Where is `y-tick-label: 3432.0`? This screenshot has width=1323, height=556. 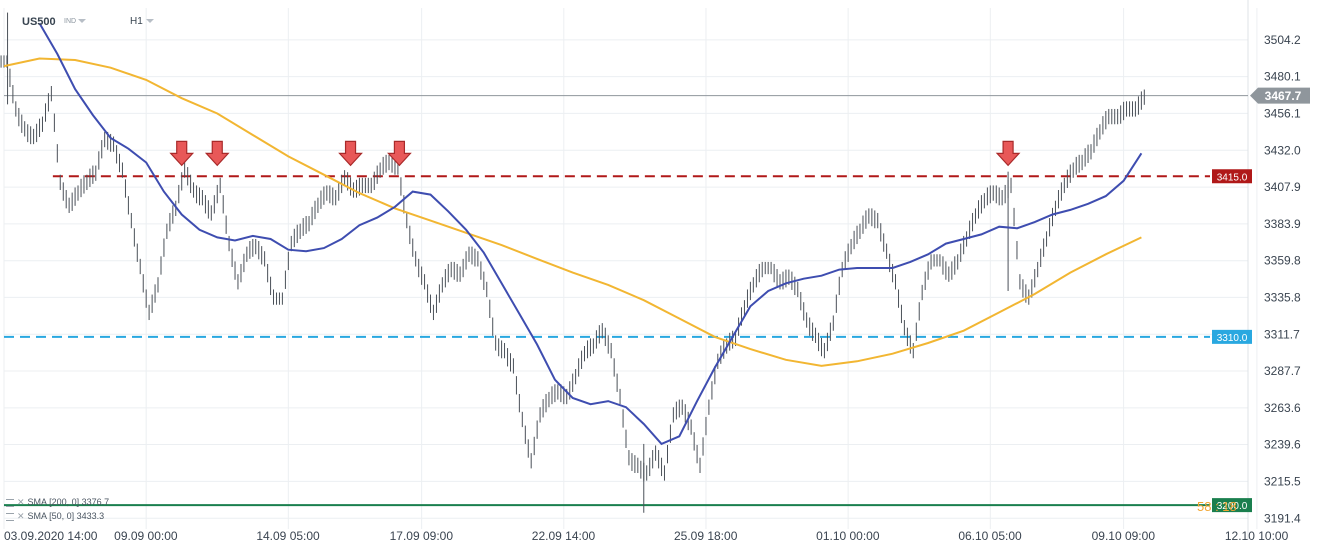
y-tick-label: 3432.0 is located at coordinates (1282, 150).